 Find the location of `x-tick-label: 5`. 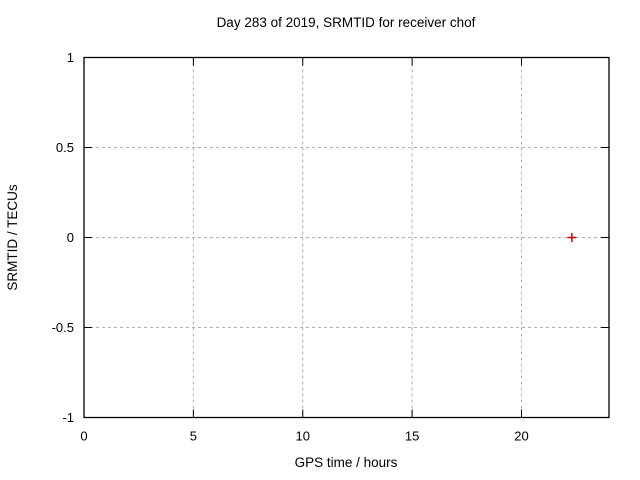

x-tick-label: 5 is located at coordinates (193, 436).